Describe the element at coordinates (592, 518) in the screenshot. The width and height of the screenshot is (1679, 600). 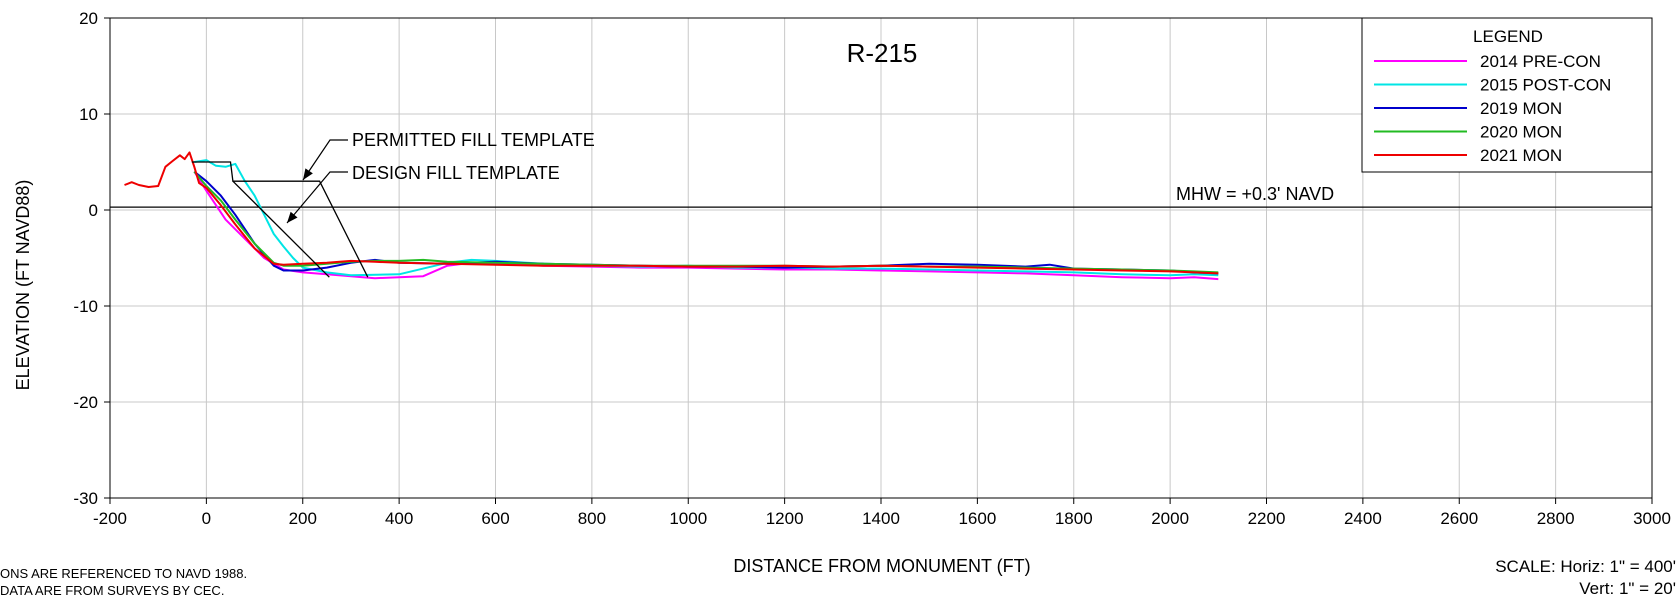
I see `x-tick-label: 800` at that location.